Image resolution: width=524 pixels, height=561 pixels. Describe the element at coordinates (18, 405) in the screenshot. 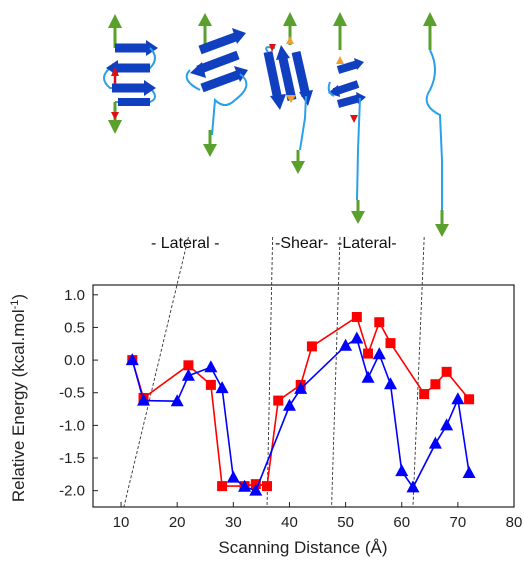

I see `y-axis-title-main: Relative Energy (kcal.mol` at that location.